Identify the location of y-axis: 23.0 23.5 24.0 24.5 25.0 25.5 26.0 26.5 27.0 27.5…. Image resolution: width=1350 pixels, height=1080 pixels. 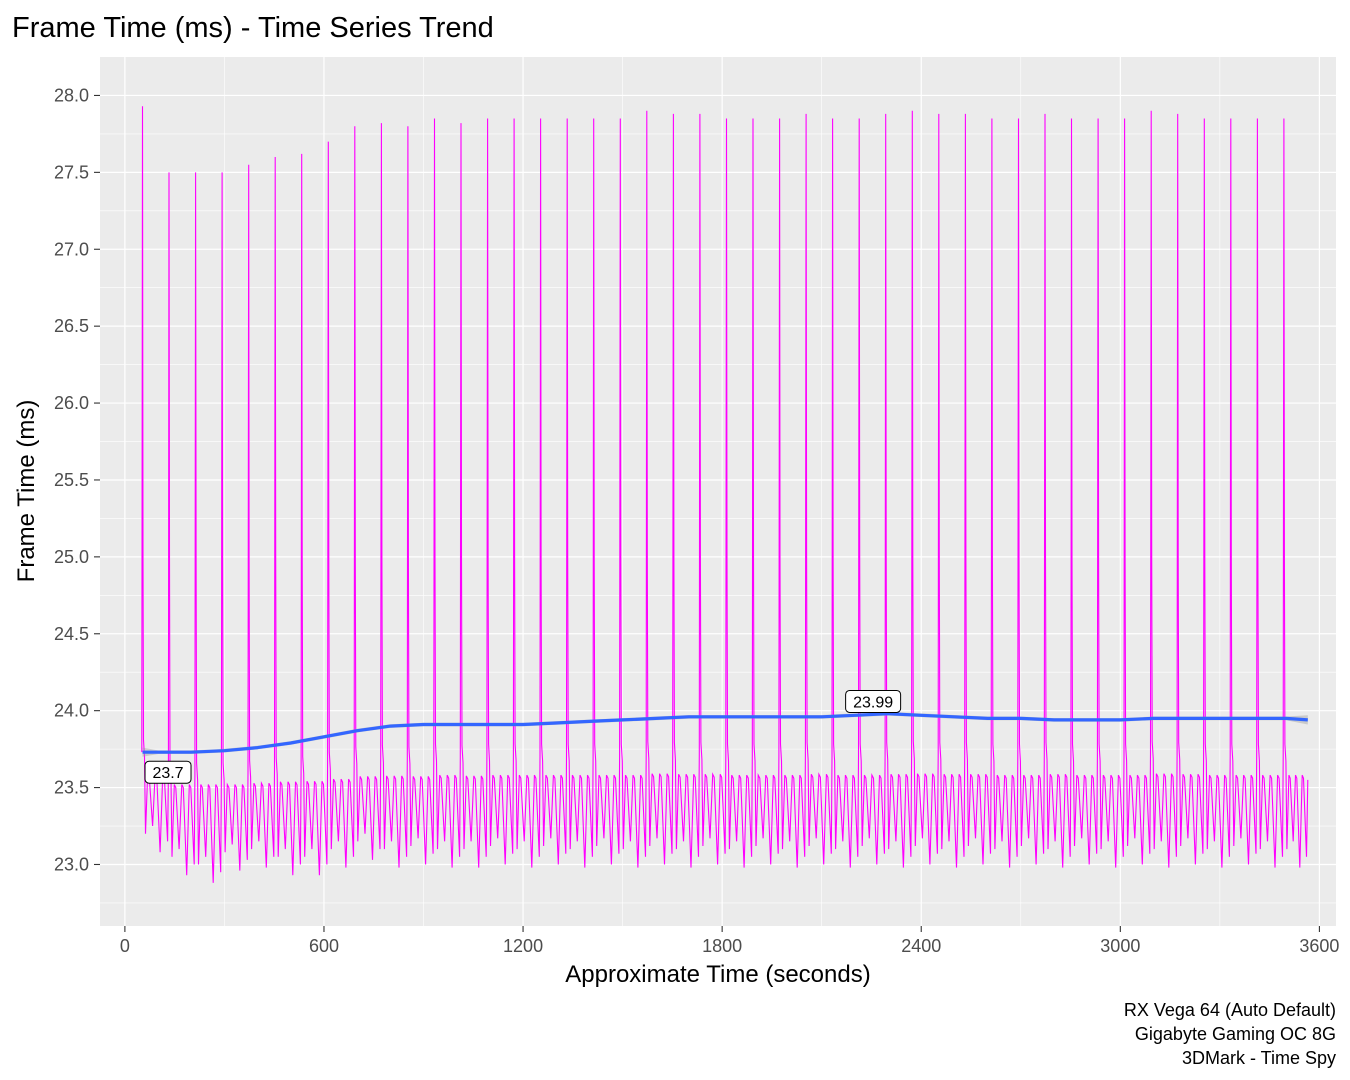
(77, 479).